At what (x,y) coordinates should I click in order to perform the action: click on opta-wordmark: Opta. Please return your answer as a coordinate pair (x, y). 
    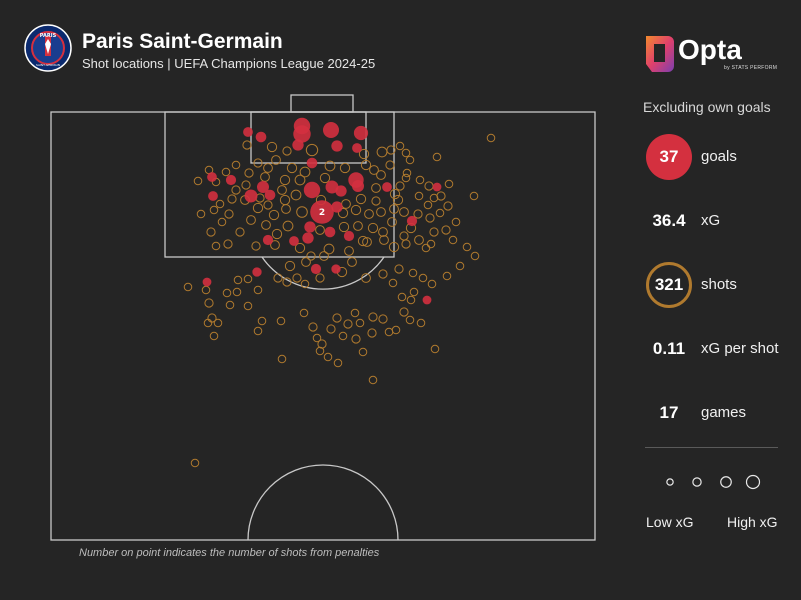
    Looking at the image, I should click on (710, 49).